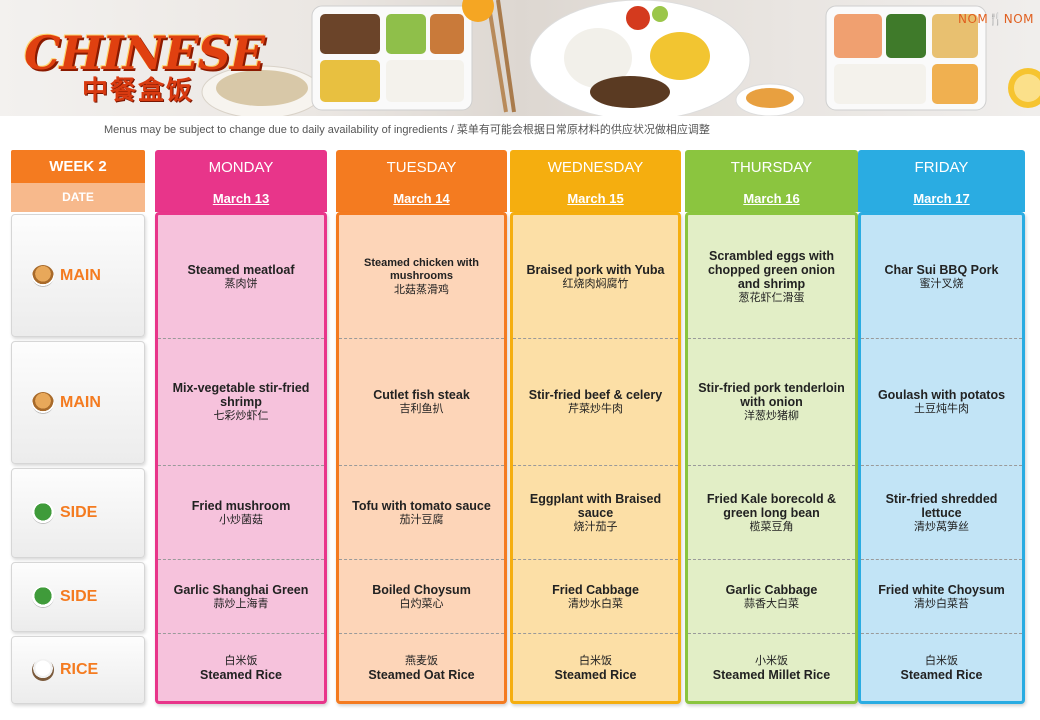 Image resolution: width=1040 pixels, height=720 pixels. I want to click on day-date-tuesday: March 14, so click(421, 197).